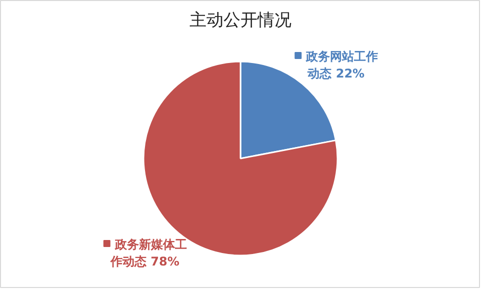 This screenshot has width=482, height=290. I want to click on legend-label: 政务网站工作动态 22%, so click(341, 64).